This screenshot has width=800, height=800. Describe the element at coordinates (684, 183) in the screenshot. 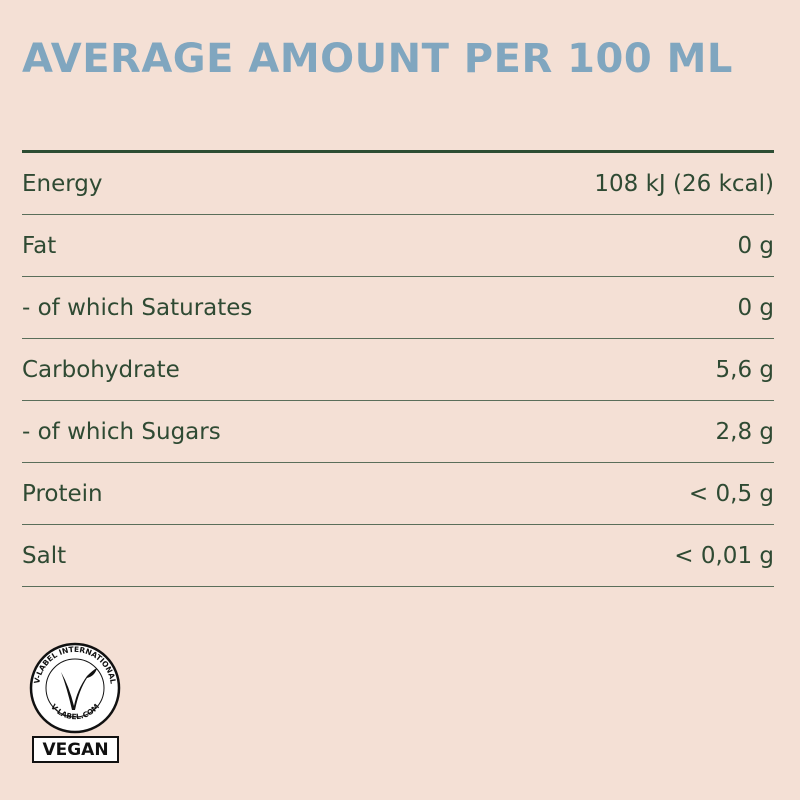

I see `nutrient-amount: 108 kJ (26 kcal)` at that location.